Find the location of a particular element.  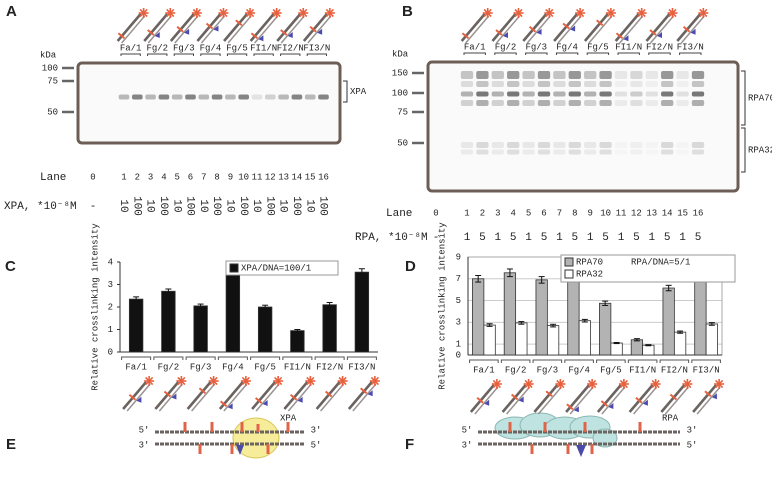

marker-label: 100 is located at coordinates (50, 68).